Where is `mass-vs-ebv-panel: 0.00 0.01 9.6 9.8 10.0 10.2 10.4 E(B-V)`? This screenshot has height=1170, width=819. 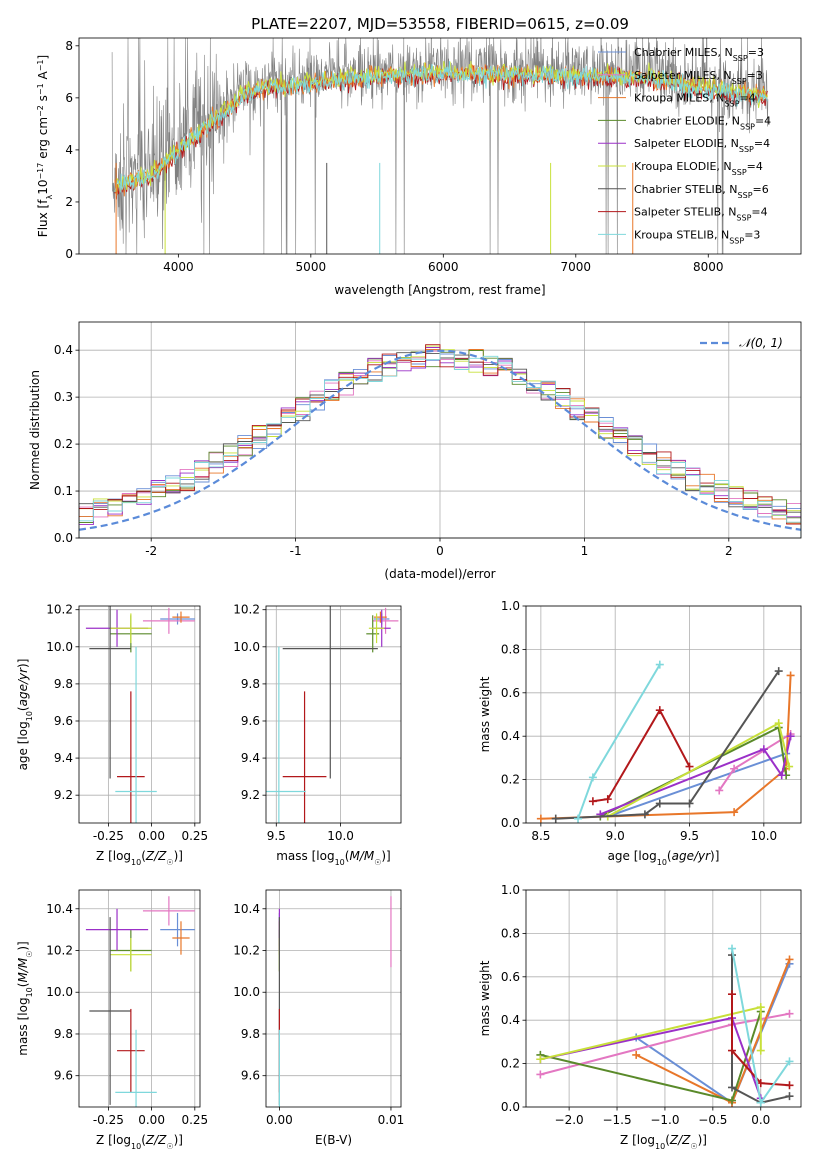 mass-vs-ebv-panel: 0.00 0.01 9.6 9.8 10.0 10.2 10.4 E(B-V) is located at coordinates (319, 1018).